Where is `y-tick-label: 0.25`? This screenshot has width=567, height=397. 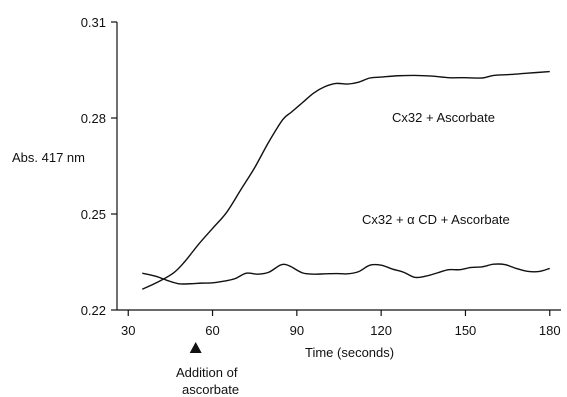 y-tick-label: 0.25 is located at coordinates (93, 214).